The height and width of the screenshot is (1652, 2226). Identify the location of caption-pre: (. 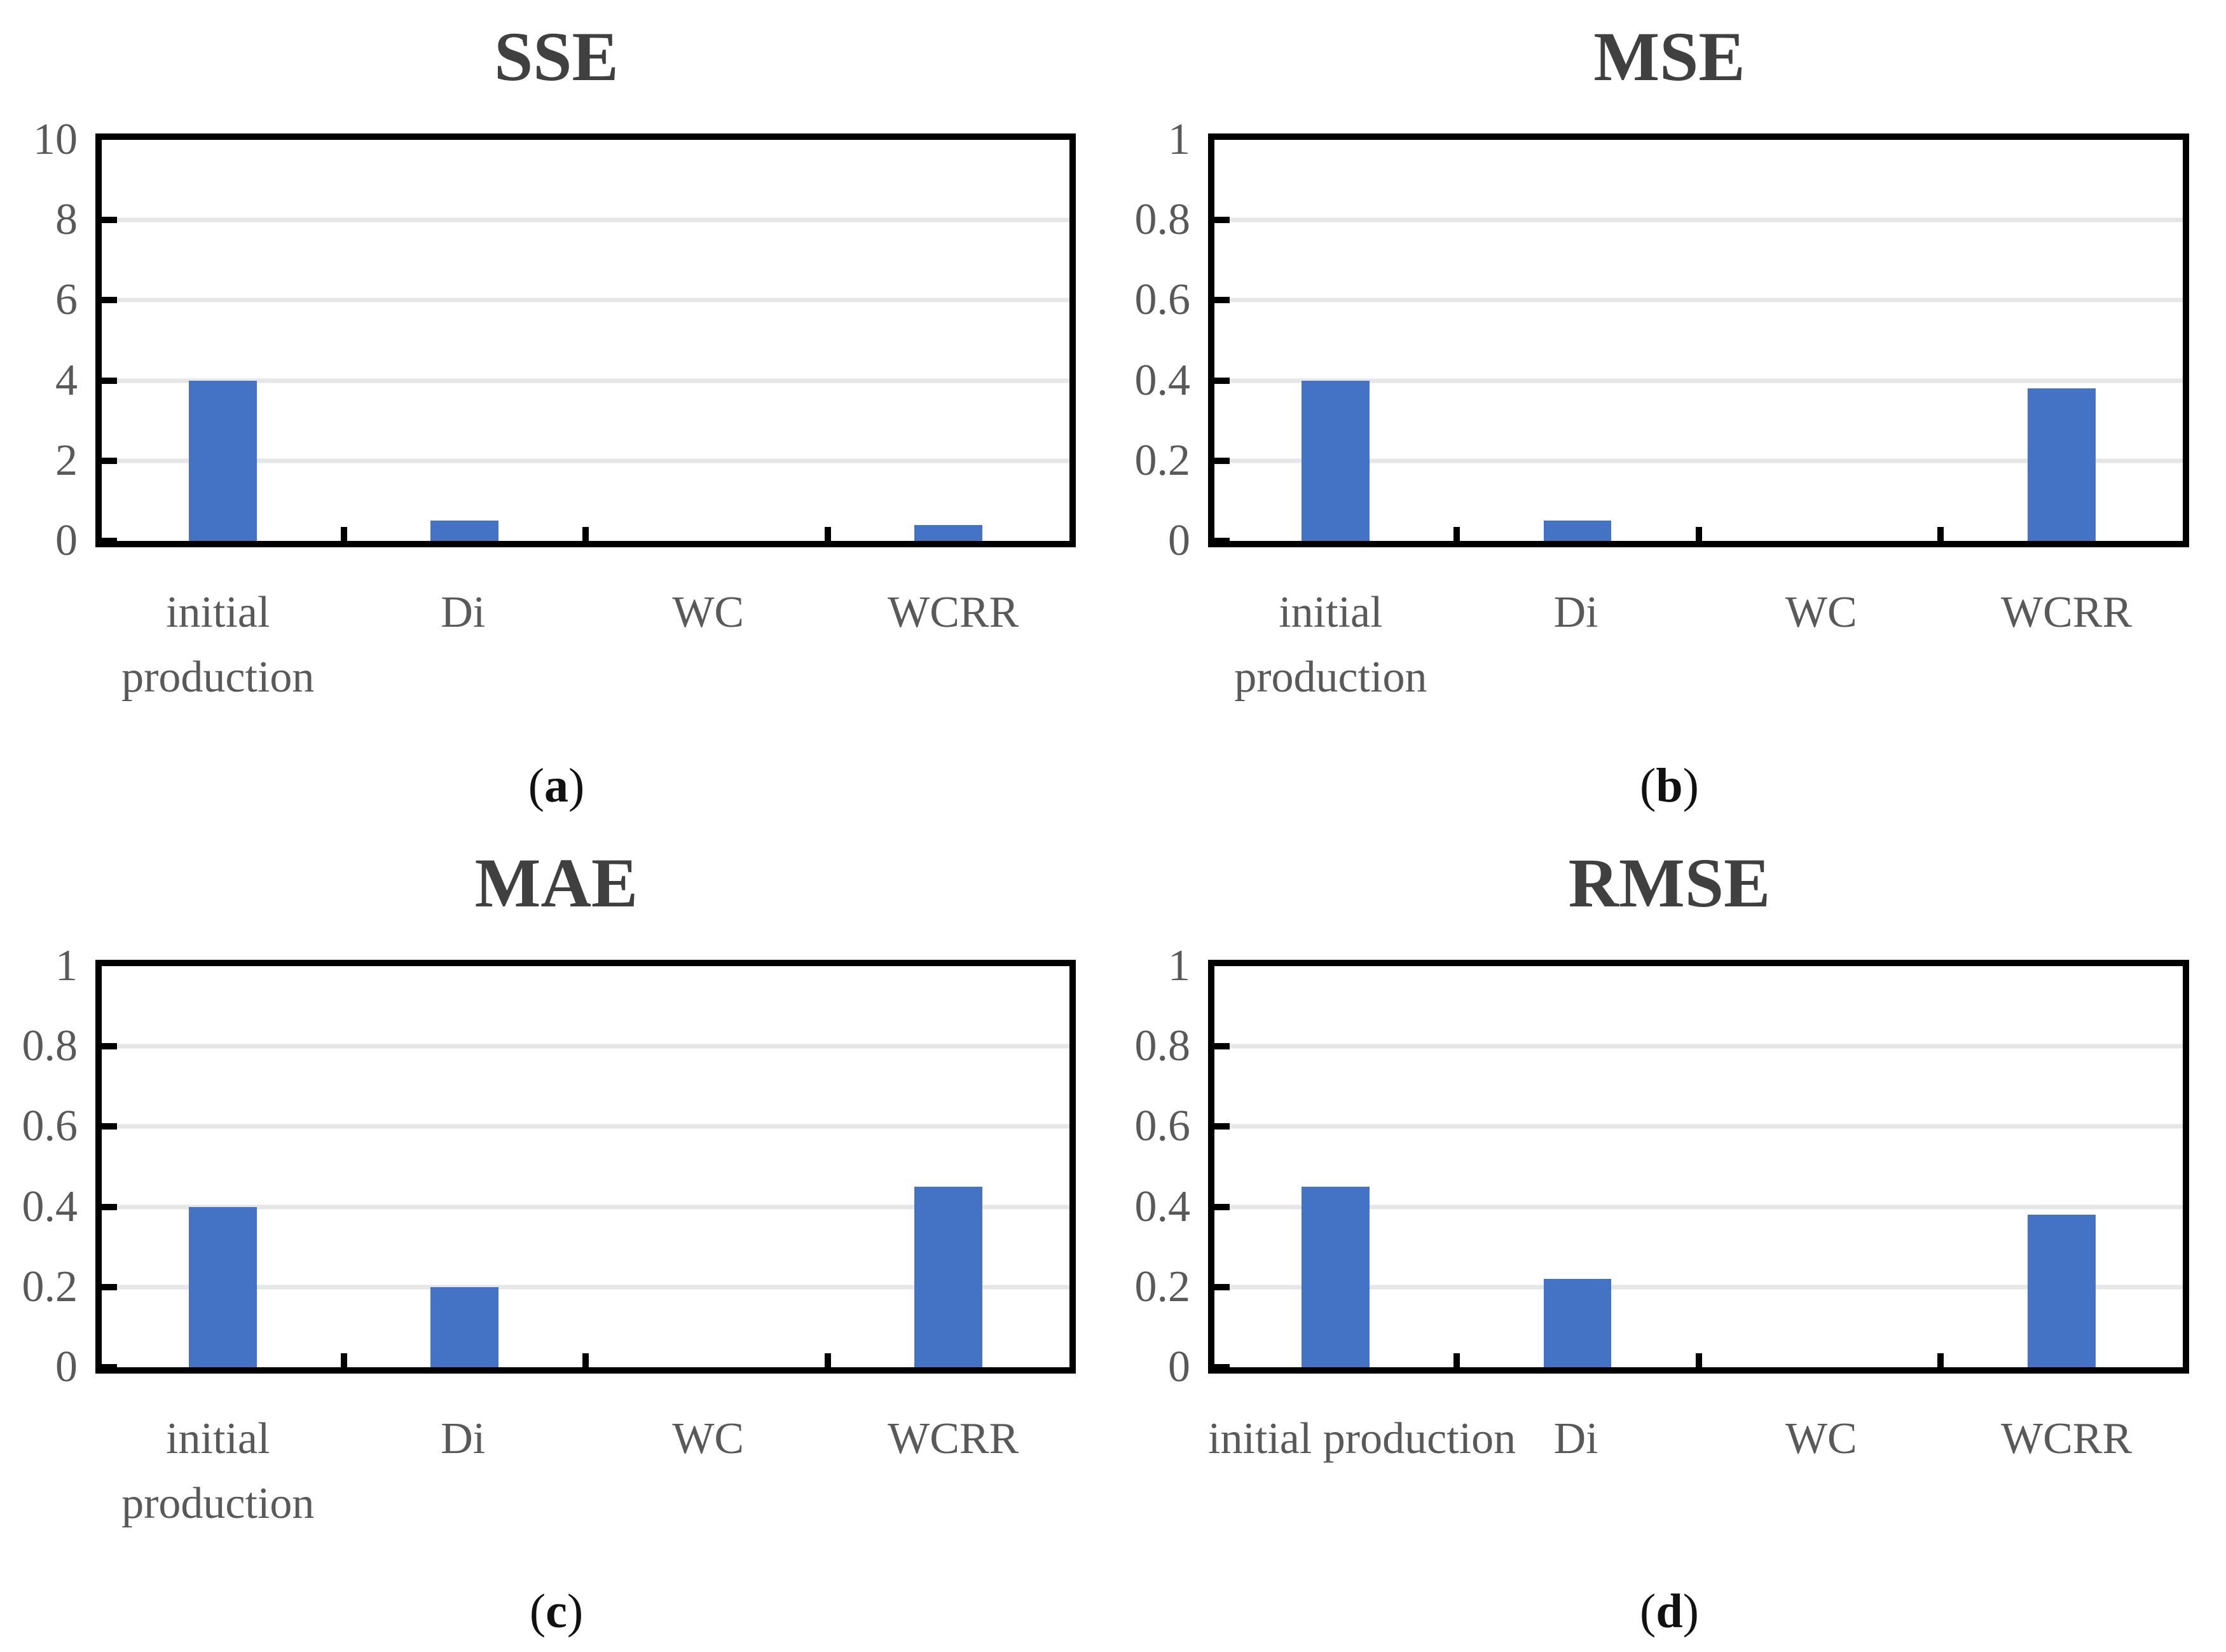
(536, 785).